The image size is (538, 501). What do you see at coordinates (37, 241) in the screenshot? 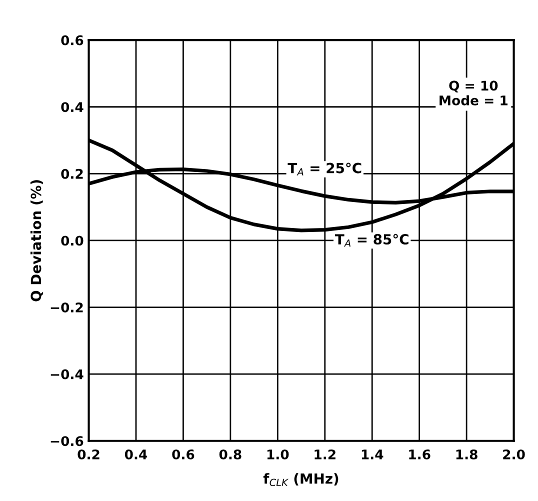
I see `y-axis-title: Q Deviation (%)` at bounding box center [37, 241].